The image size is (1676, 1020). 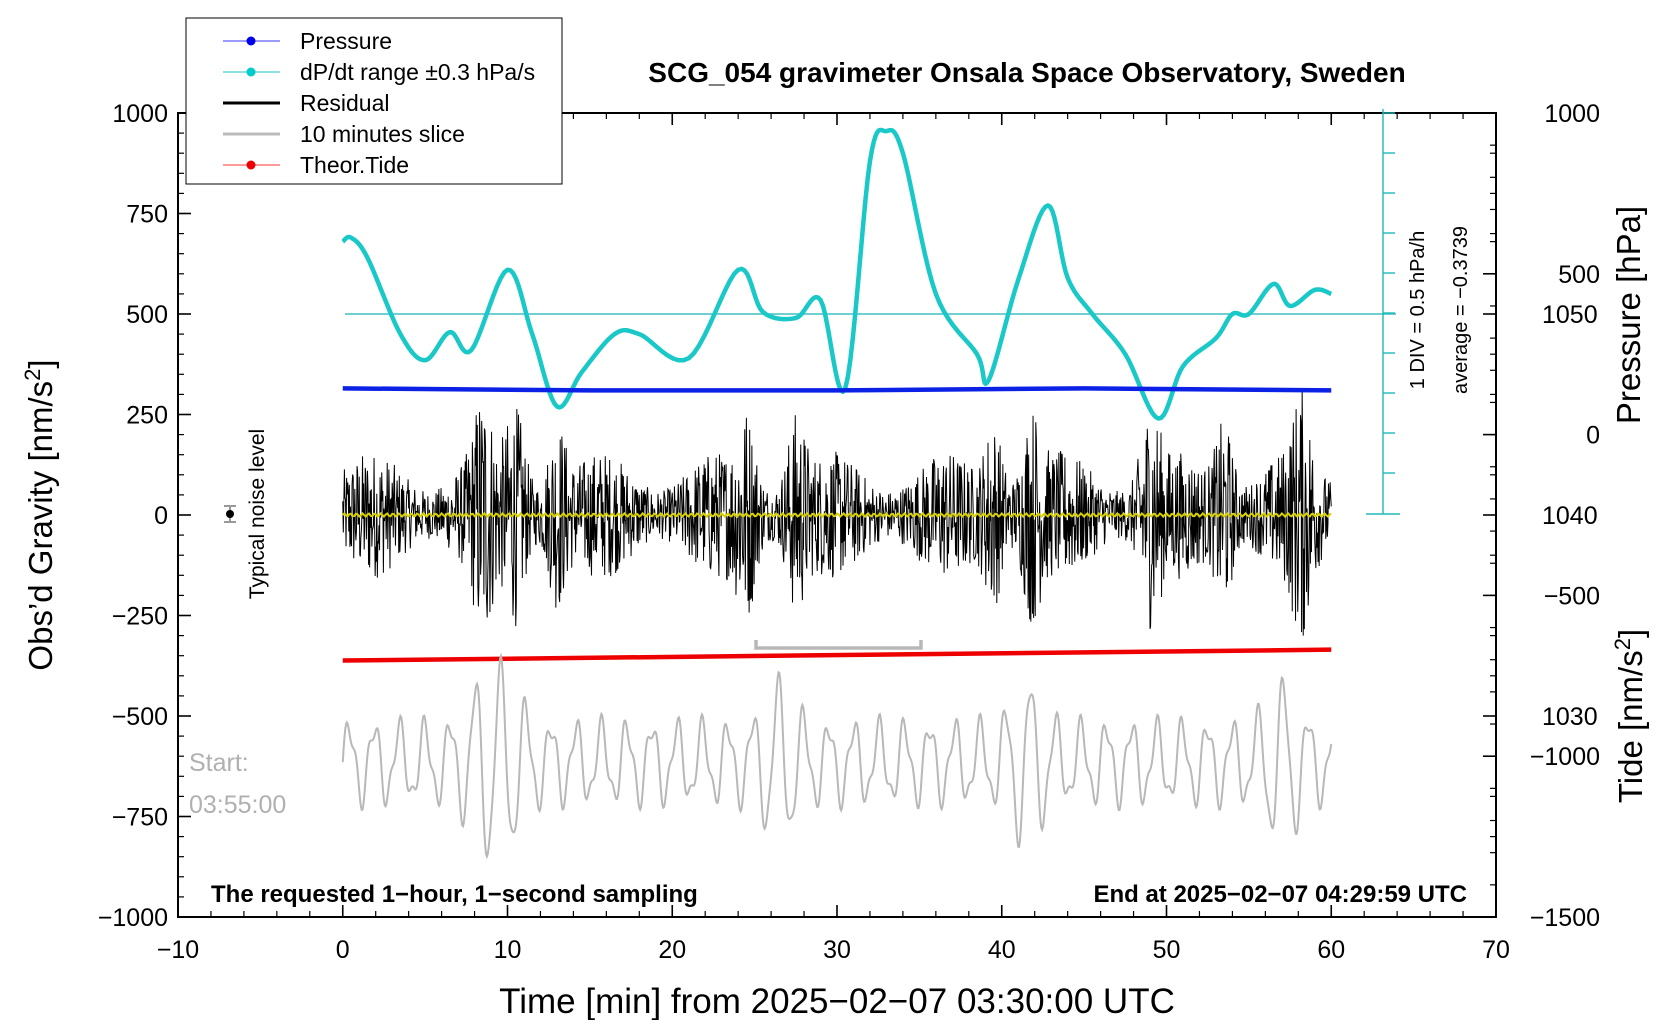 I want to click on legend-item-tide: Theor.Tide, so click(x=316, y=165).